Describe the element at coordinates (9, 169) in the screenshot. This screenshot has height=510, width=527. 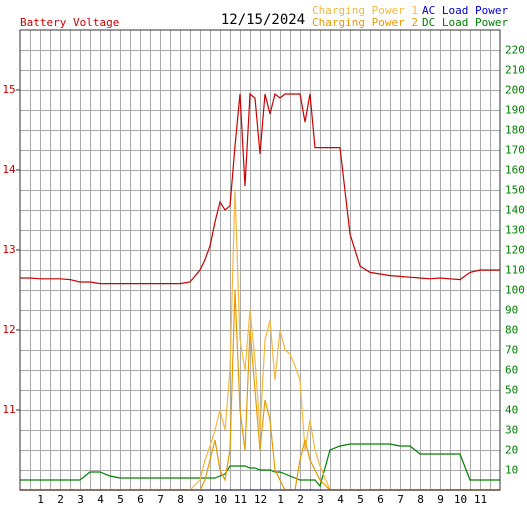
I see `y-tick-label: 14` at that location.